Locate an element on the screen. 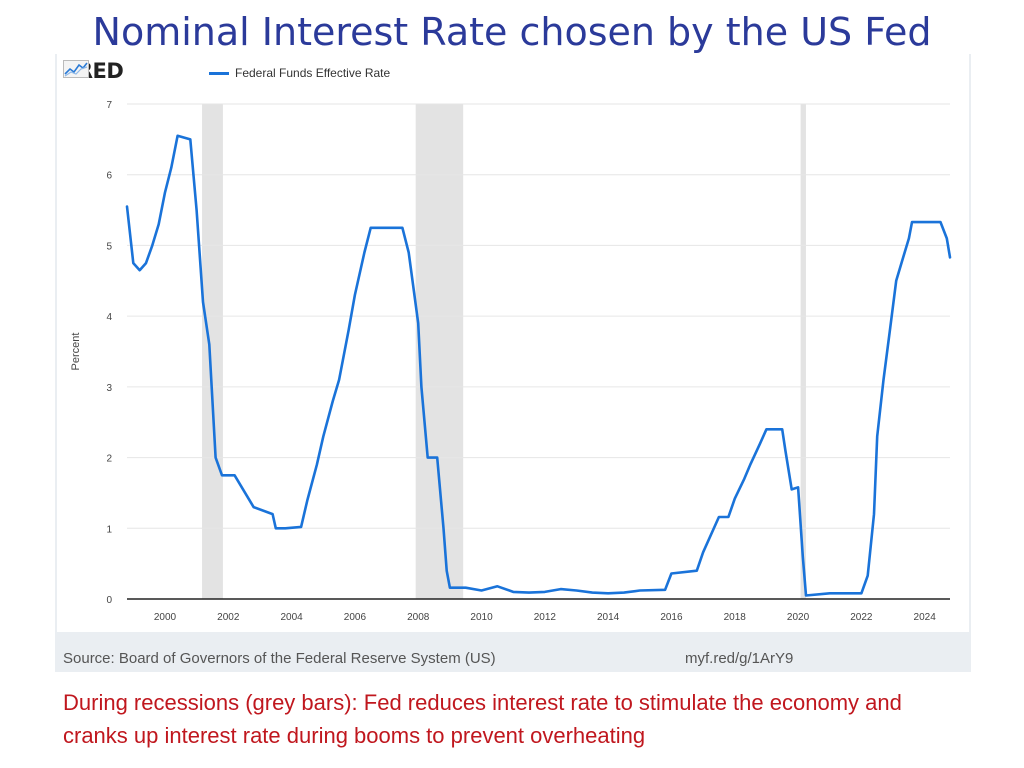 The image size is (1024, 768). y-tick-label-0: 0 is located at coordinates (109, 600).